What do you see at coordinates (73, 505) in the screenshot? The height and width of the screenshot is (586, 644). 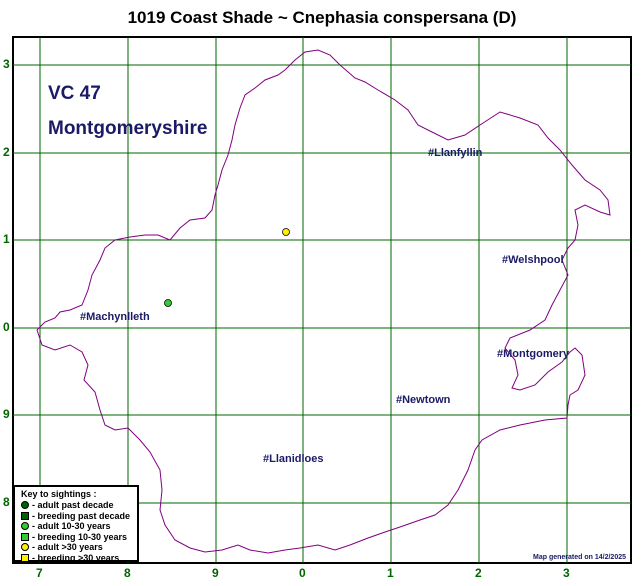 I see `key-item-label: - adult past decade` at bounding box center [73, 505].